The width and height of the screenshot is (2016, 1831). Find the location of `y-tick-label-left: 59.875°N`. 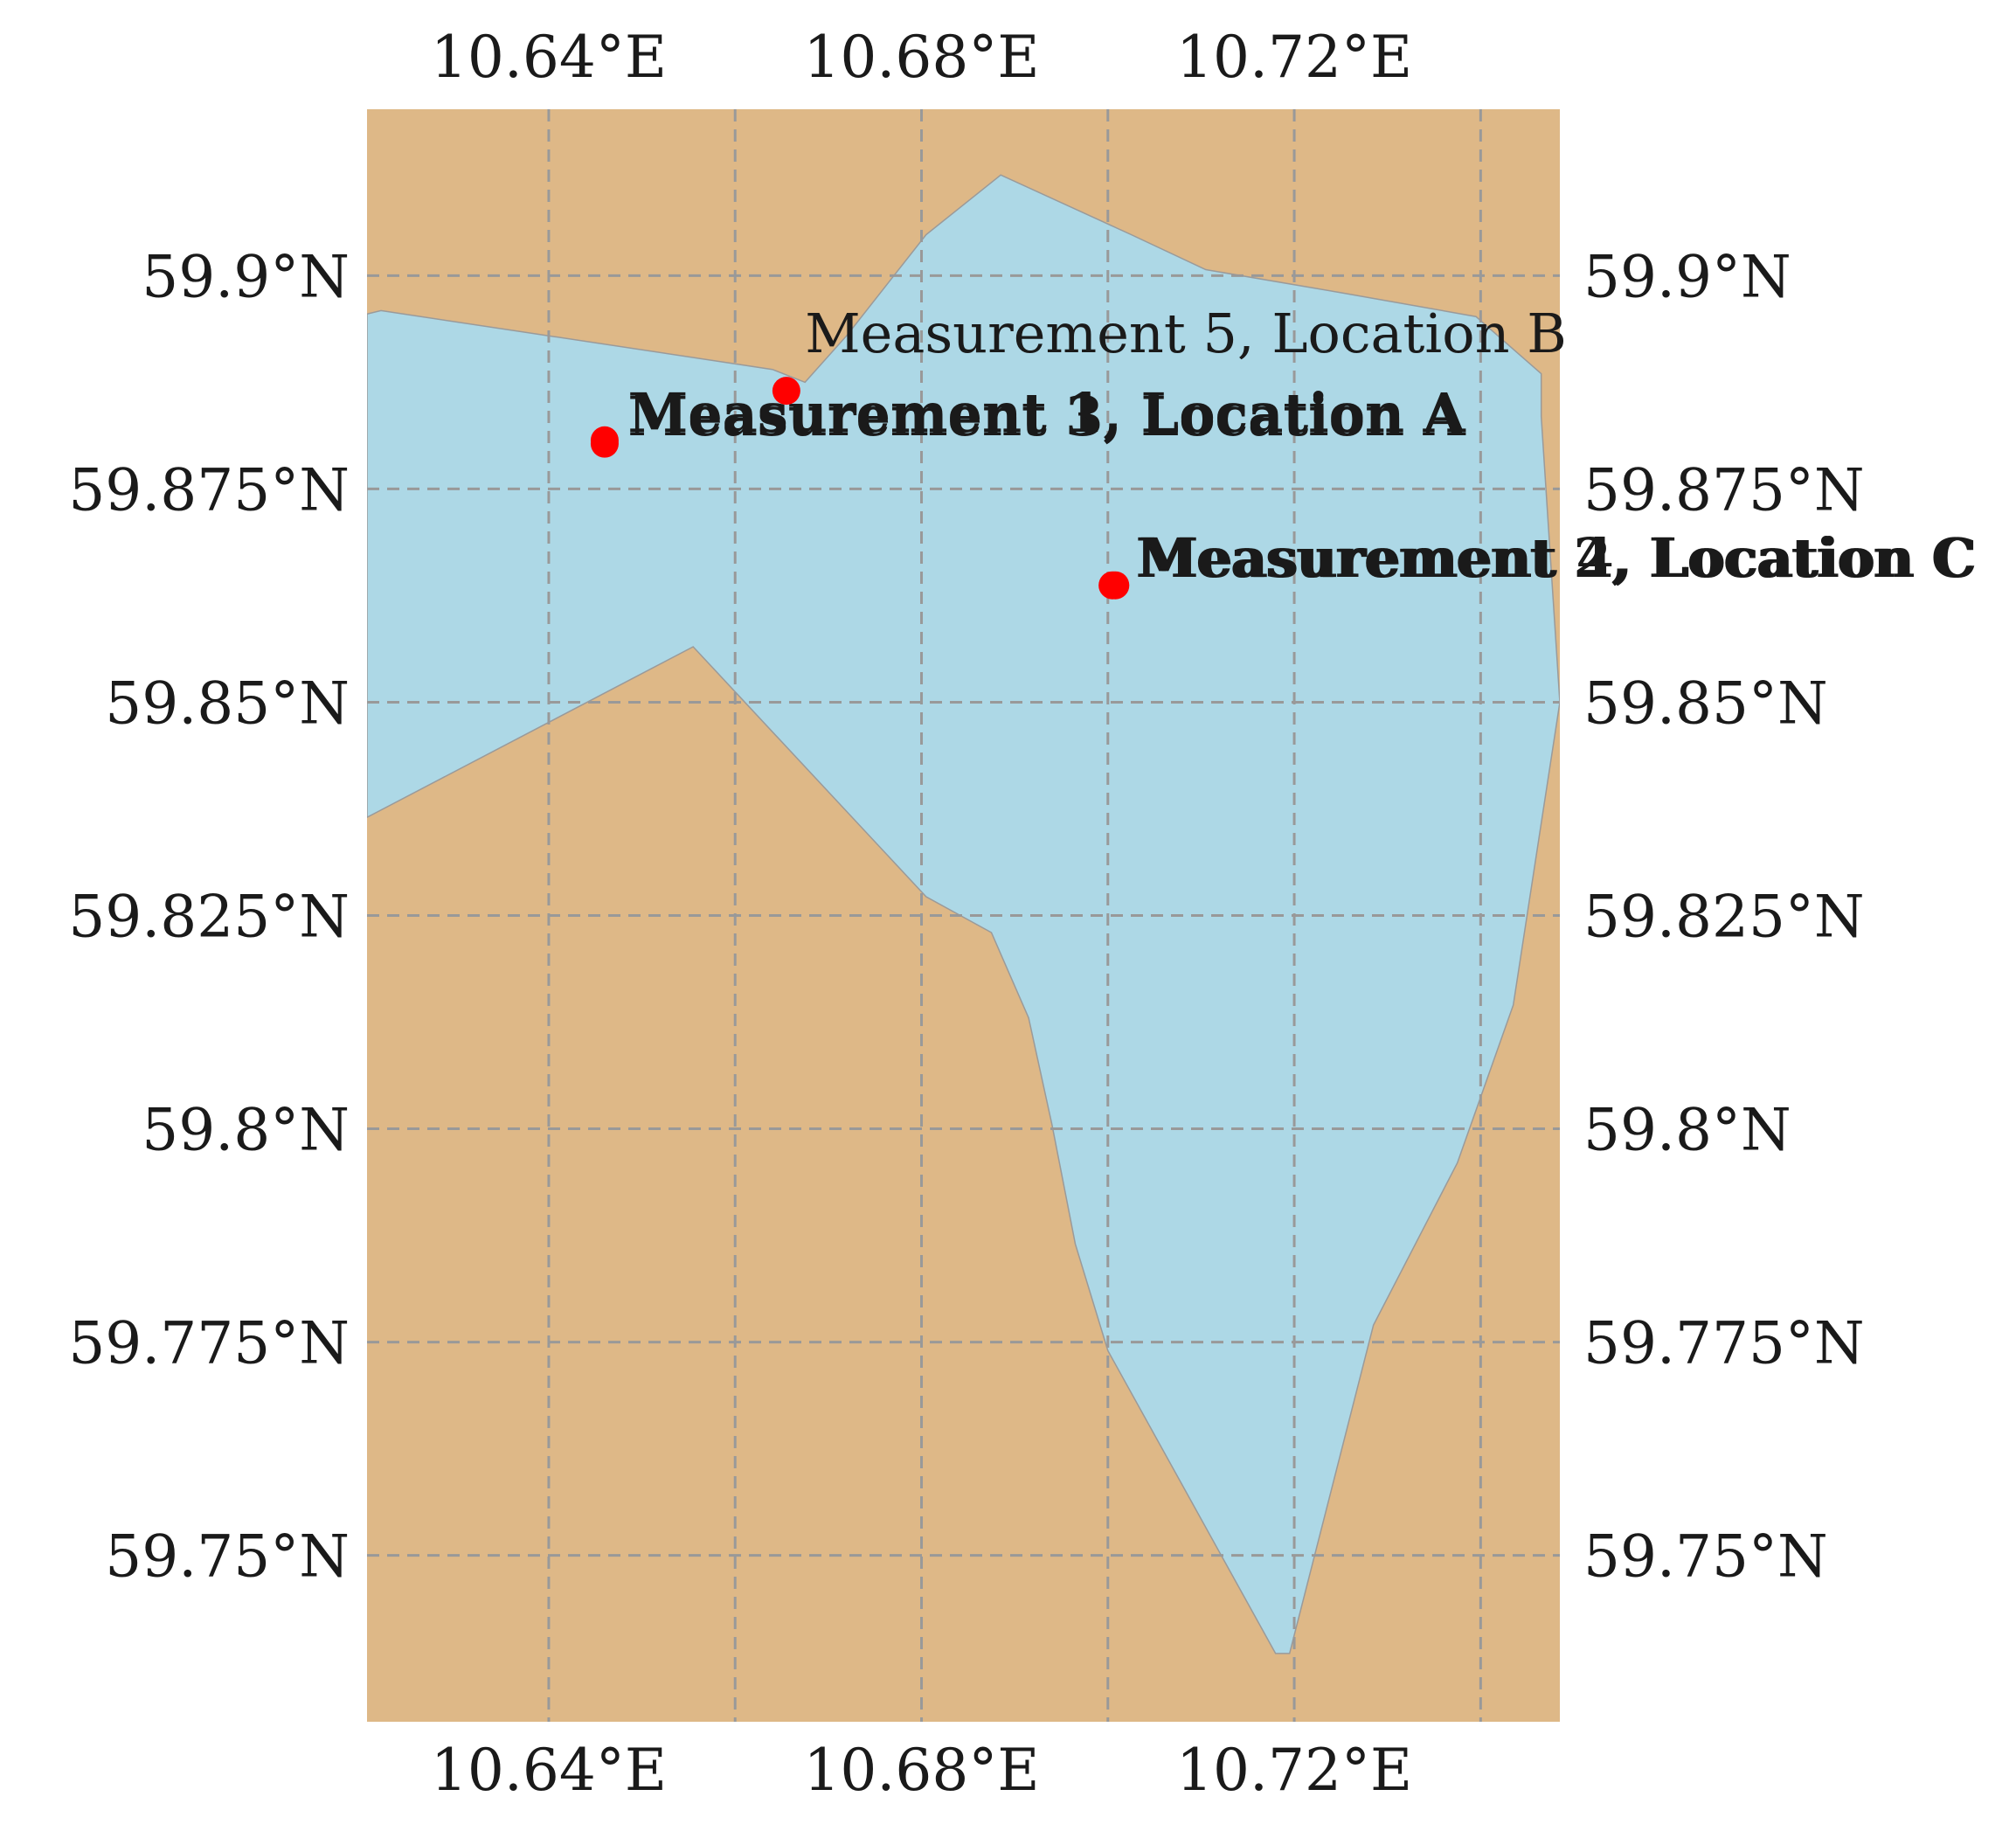

y-tick-label-left: 59.875°N is located at coordinates (209, 490).